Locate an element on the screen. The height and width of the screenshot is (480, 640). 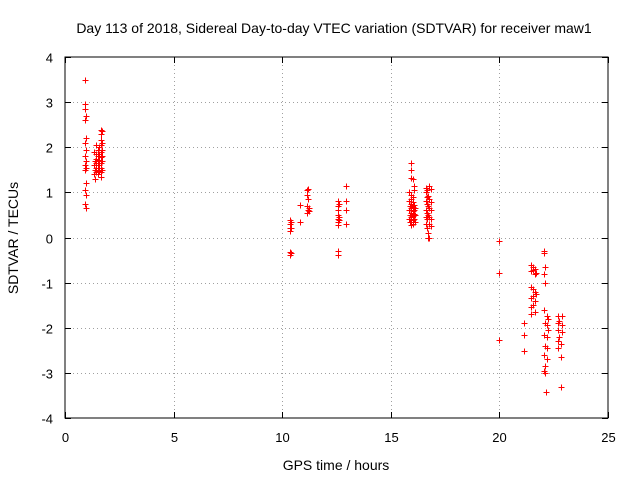
y-tick-label: -4 is located at coordinates (47, 419).